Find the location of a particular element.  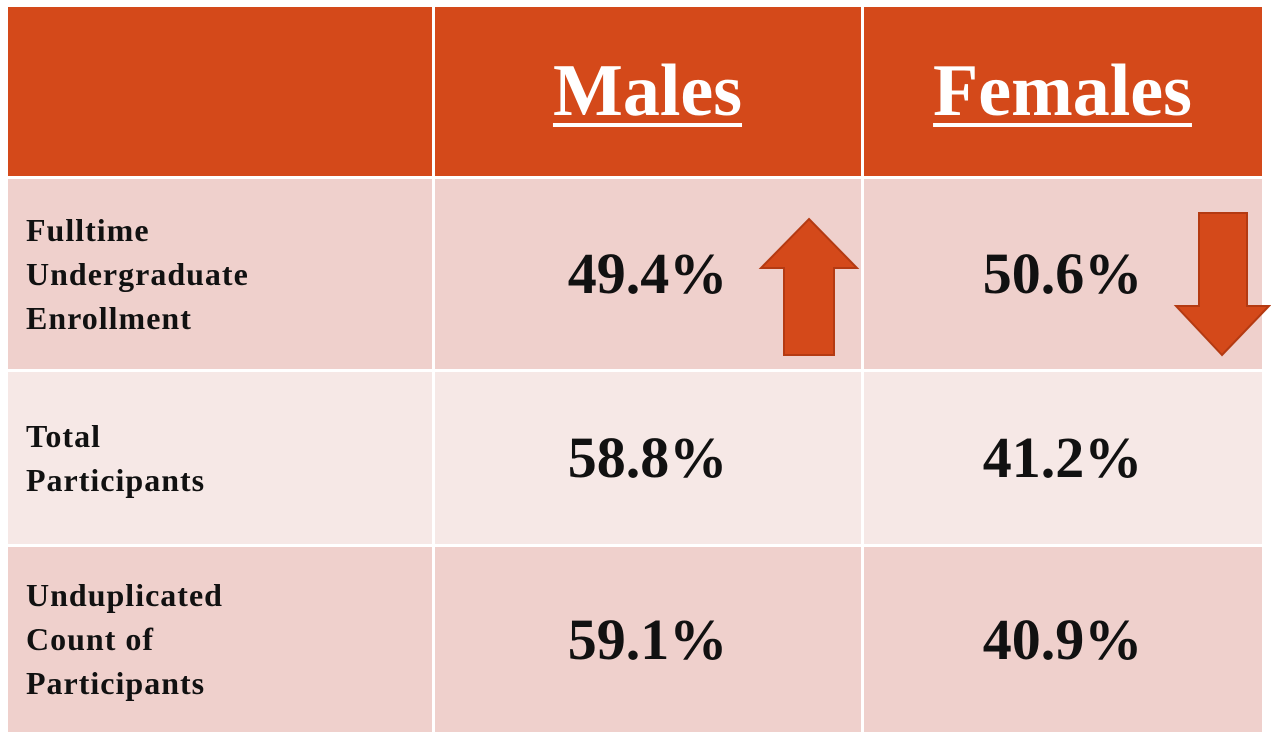

row-label-line: Count of is located at coordinates (90, 639).